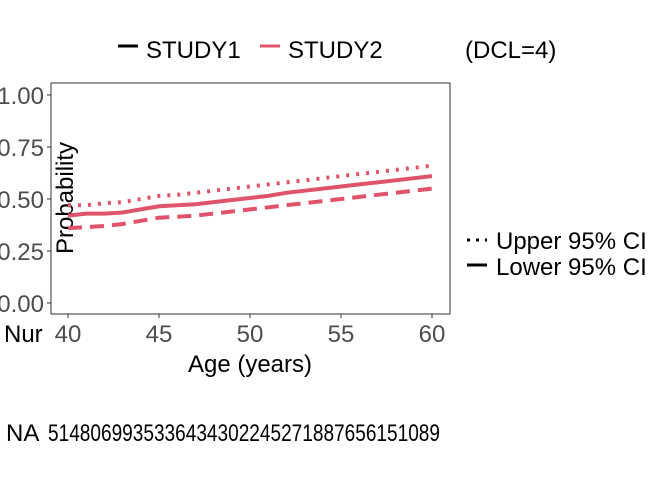 This screenshot has height=480, width=672. I want to click on y-tick-label: 1.00, so click(22, 96).